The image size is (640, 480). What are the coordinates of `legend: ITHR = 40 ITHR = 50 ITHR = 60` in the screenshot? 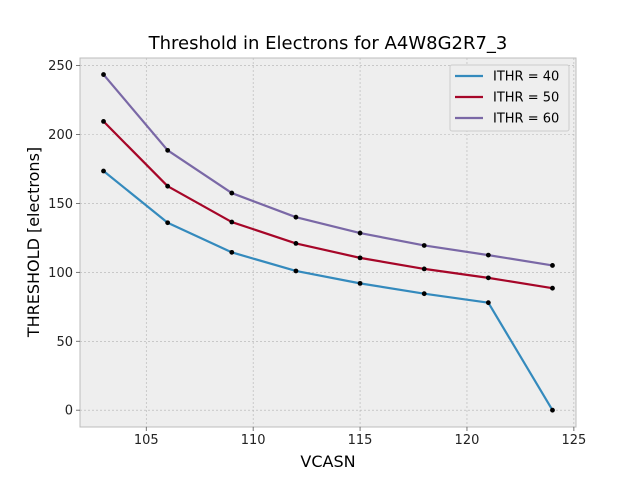 It's located at (509, 98).